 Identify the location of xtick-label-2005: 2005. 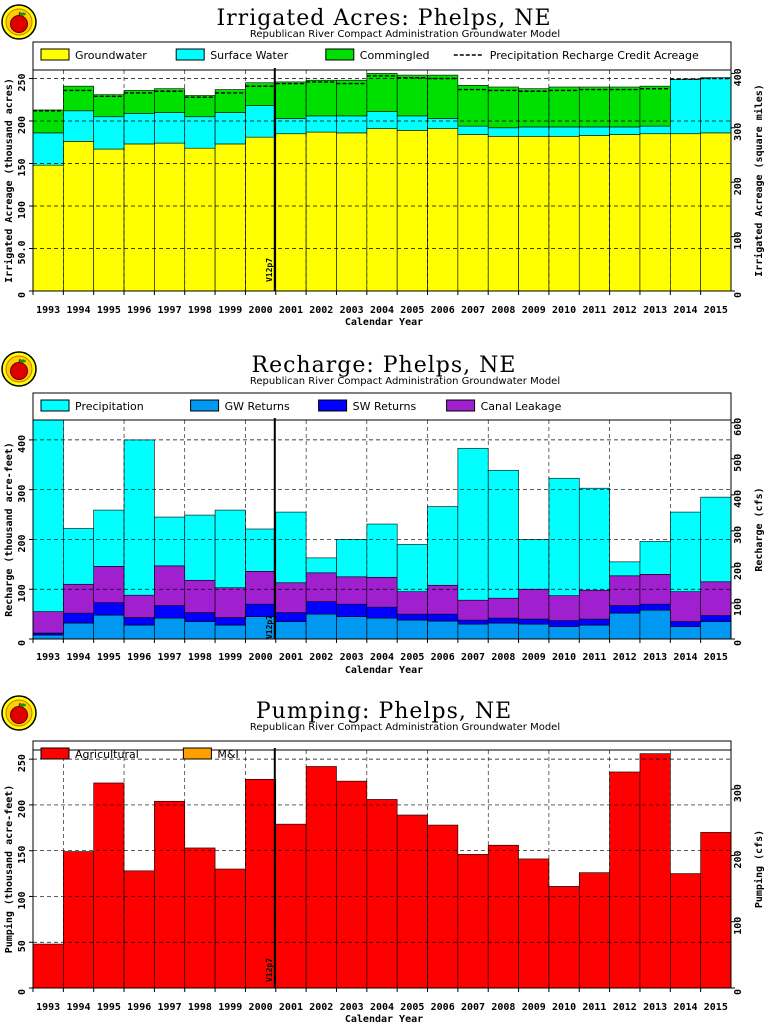
(412, 657).